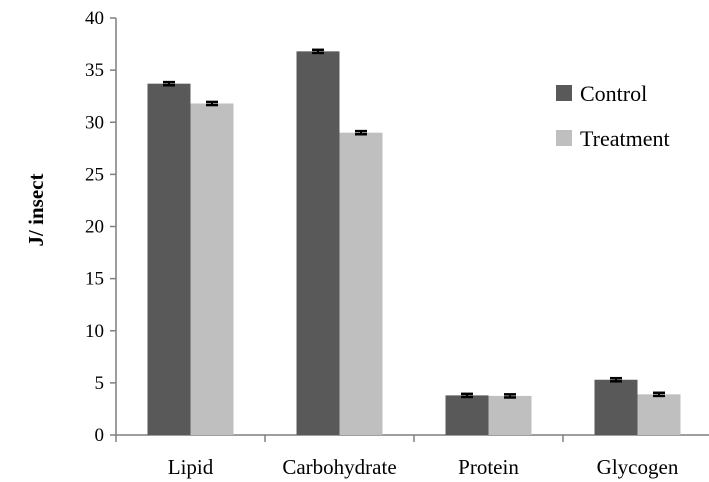 This screenshot has width=709, height=482. Describe the element at coordinates (339, 467) in the screenshot. I see `x-tick-label: Carbohydrate` at that location.